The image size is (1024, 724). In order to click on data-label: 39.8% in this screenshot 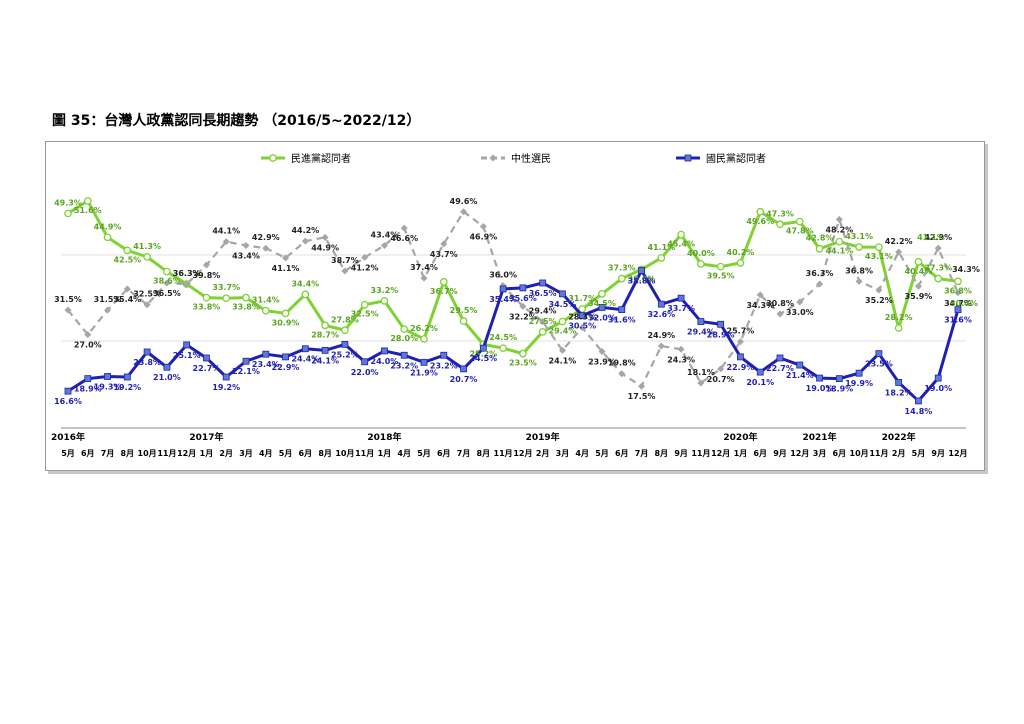, I will do `click(207, 275)`.